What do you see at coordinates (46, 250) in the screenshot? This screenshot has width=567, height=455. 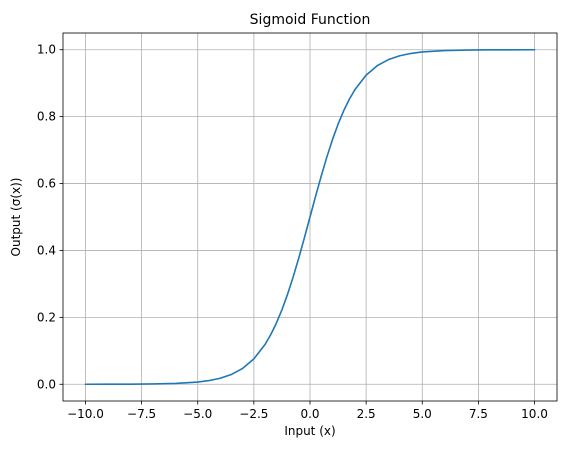 I see `y-tick-label: 0.4` at bounding box center [46, 250].